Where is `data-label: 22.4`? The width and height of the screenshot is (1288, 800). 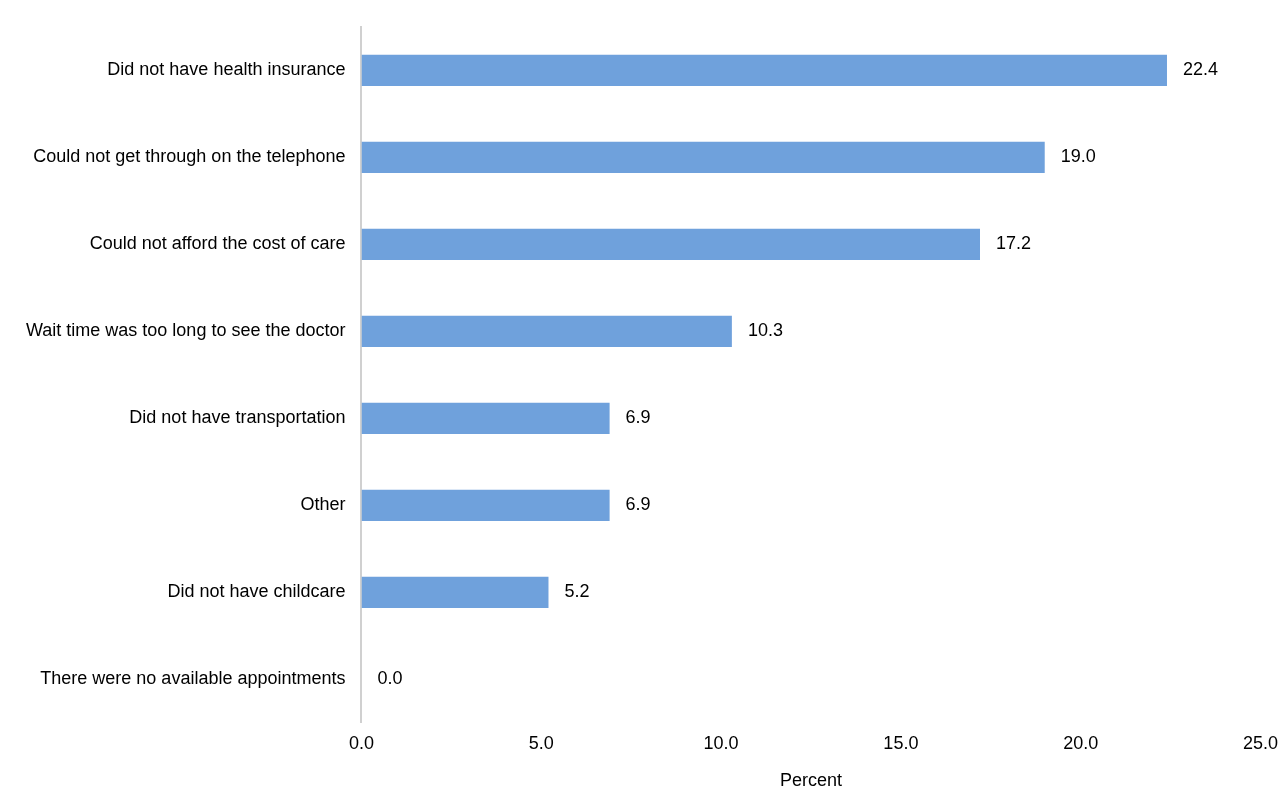 data-label: 22.4 is located at coordinates (1200, 69).